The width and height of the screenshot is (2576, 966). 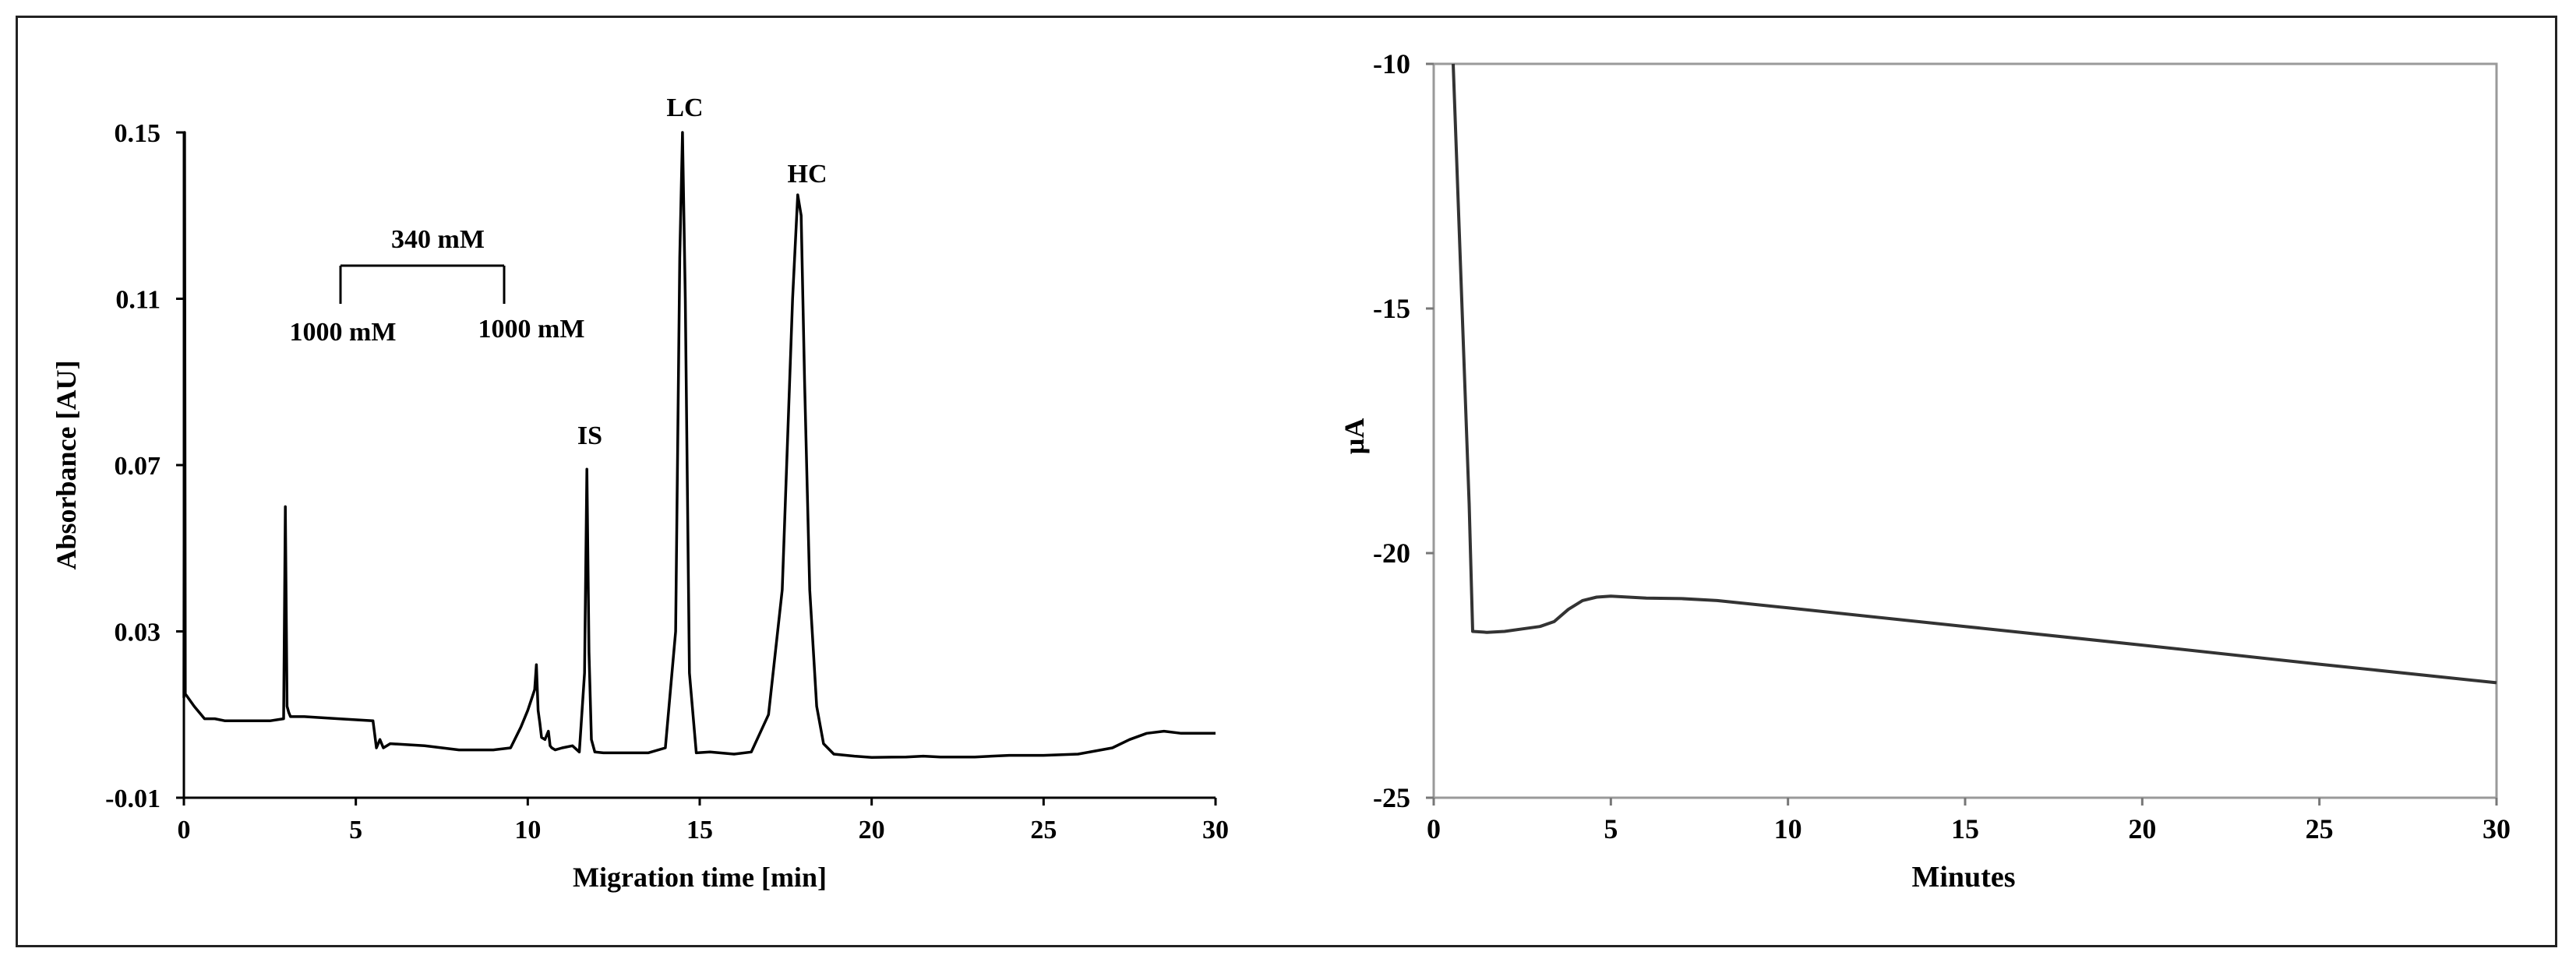 What do you see at coordinates (138, 633) in the screenshot?
I see `left-y-tick-label: 0.03` at bounding box center [138, 633].